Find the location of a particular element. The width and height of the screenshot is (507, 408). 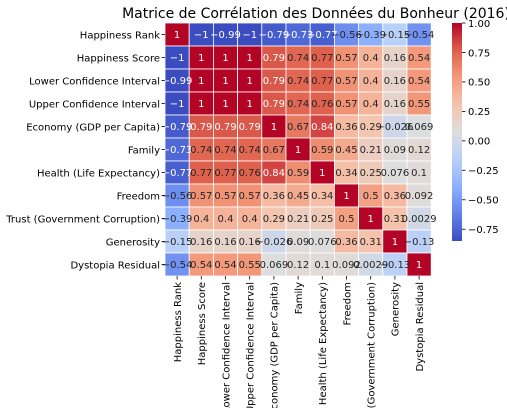

cell-annotation: −0.39 is located at coordinates (177, 219).